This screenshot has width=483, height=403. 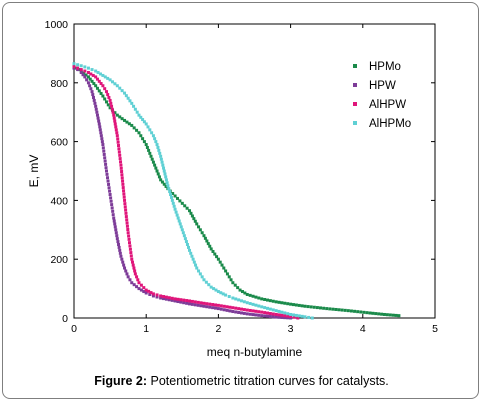 What do you see at coordinates (146, 329) in the screenshot?
I see `x-tick-label: 1` at bounding box center [146, 329].